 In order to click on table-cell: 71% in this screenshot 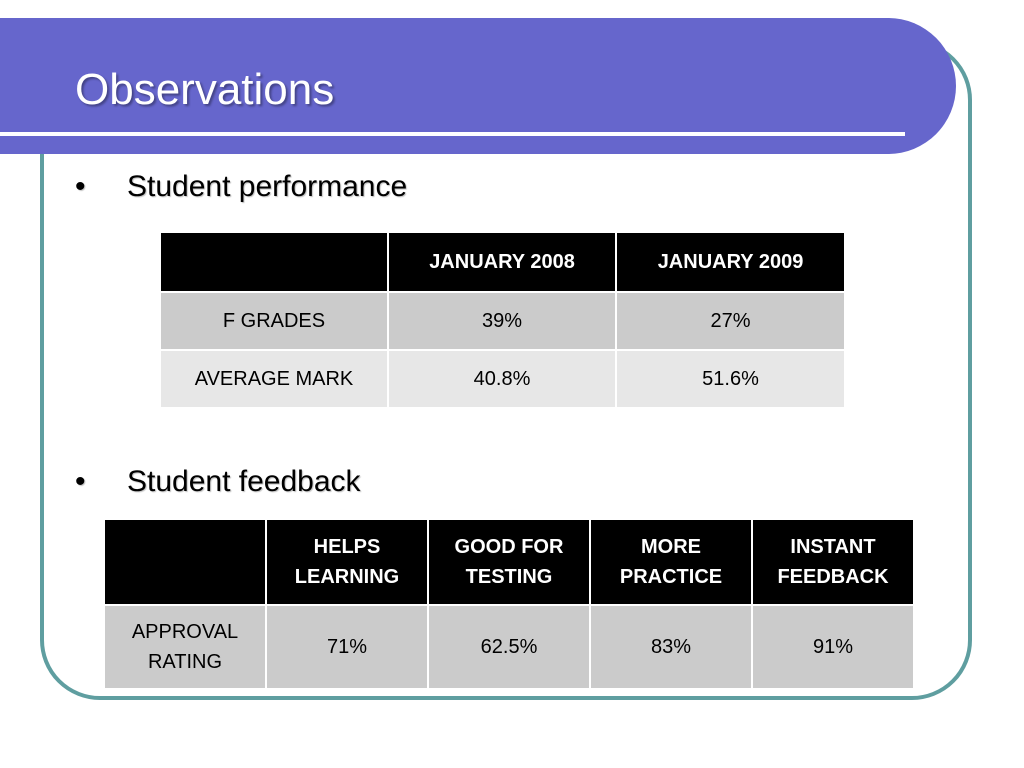, I will do `click(347, 647)`.